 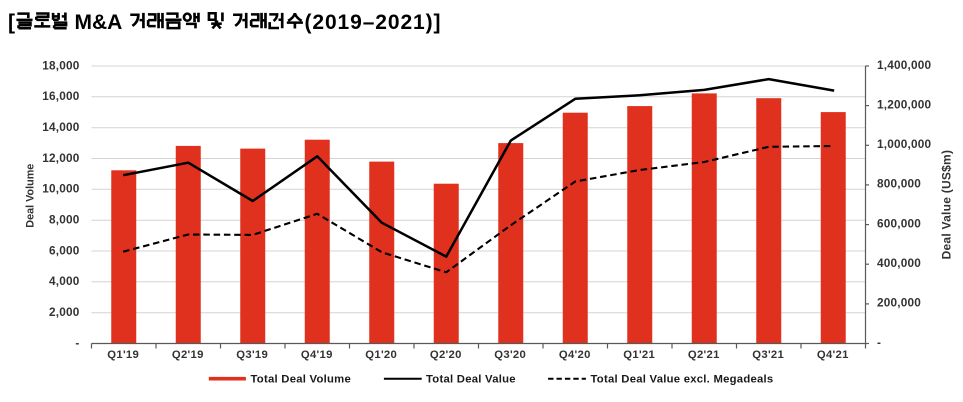 What do you see at coordinates (61, 96) in the screenshot?
I see `svg-text: 16,000` at bounding box center [61, 96].